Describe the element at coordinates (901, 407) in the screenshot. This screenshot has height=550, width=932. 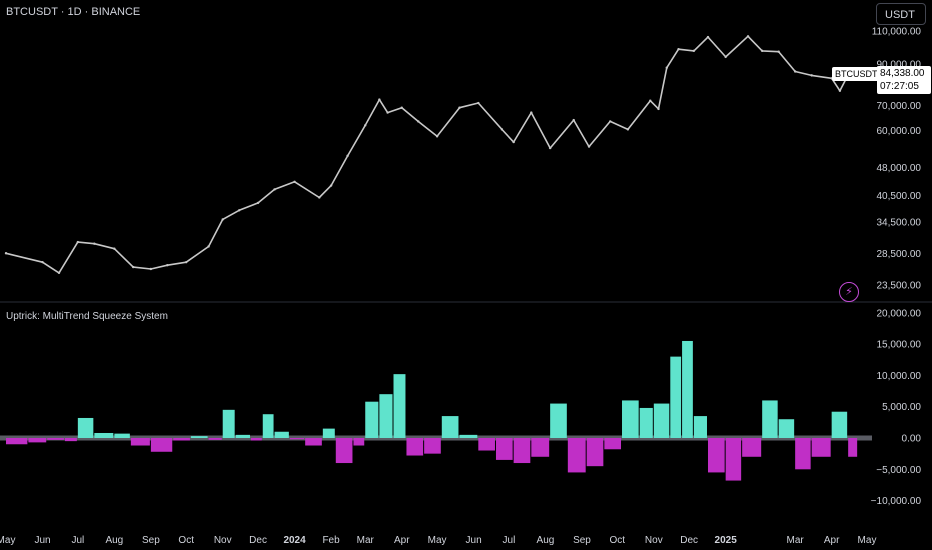
I see `oscillator-tick-label: 5,000.00` at that location.